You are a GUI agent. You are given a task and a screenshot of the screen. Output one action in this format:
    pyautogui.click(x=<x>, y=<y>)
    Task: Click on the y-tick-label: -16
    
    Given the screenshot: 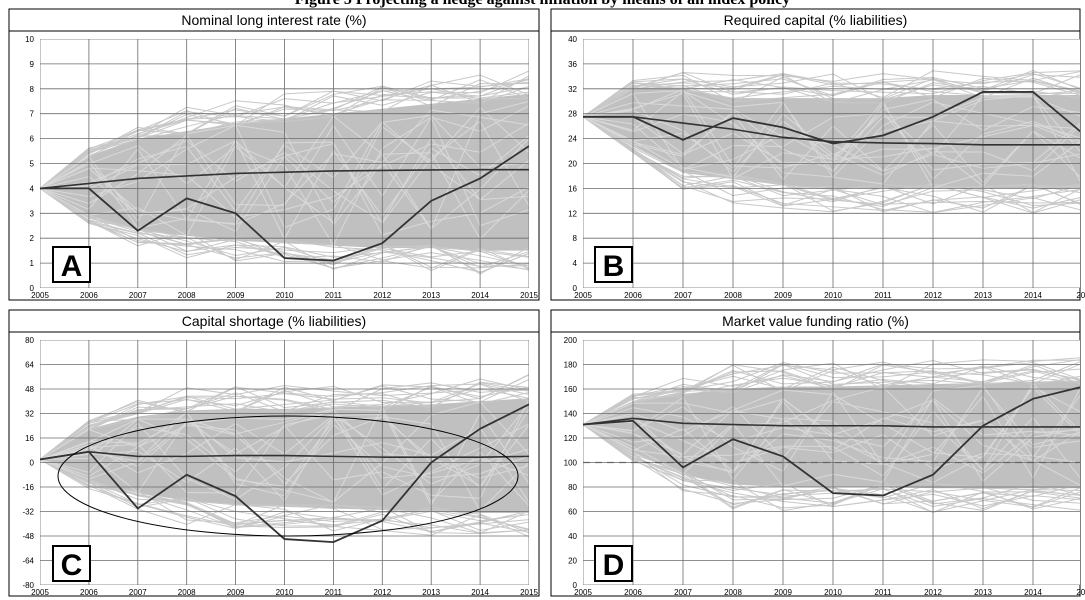 What is the action you would take?
    pyautogui.click(x=28, y=487)
    